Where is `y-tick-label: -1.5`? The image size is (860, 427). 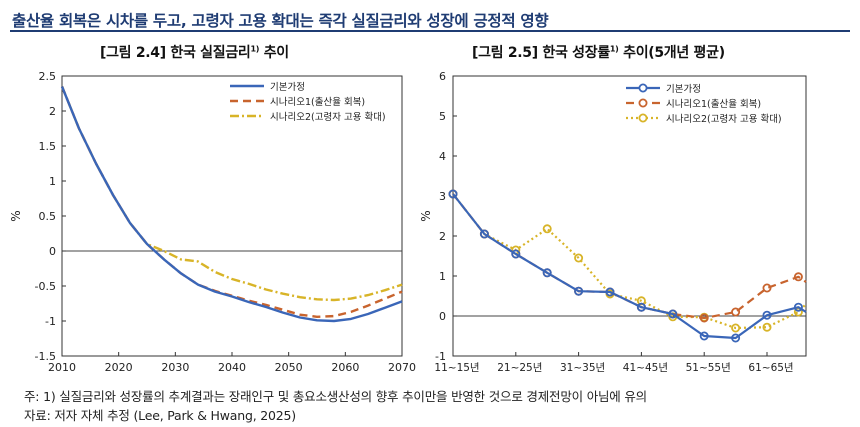 y-tick-label: -1.5 is located at coordinates (45, 356).